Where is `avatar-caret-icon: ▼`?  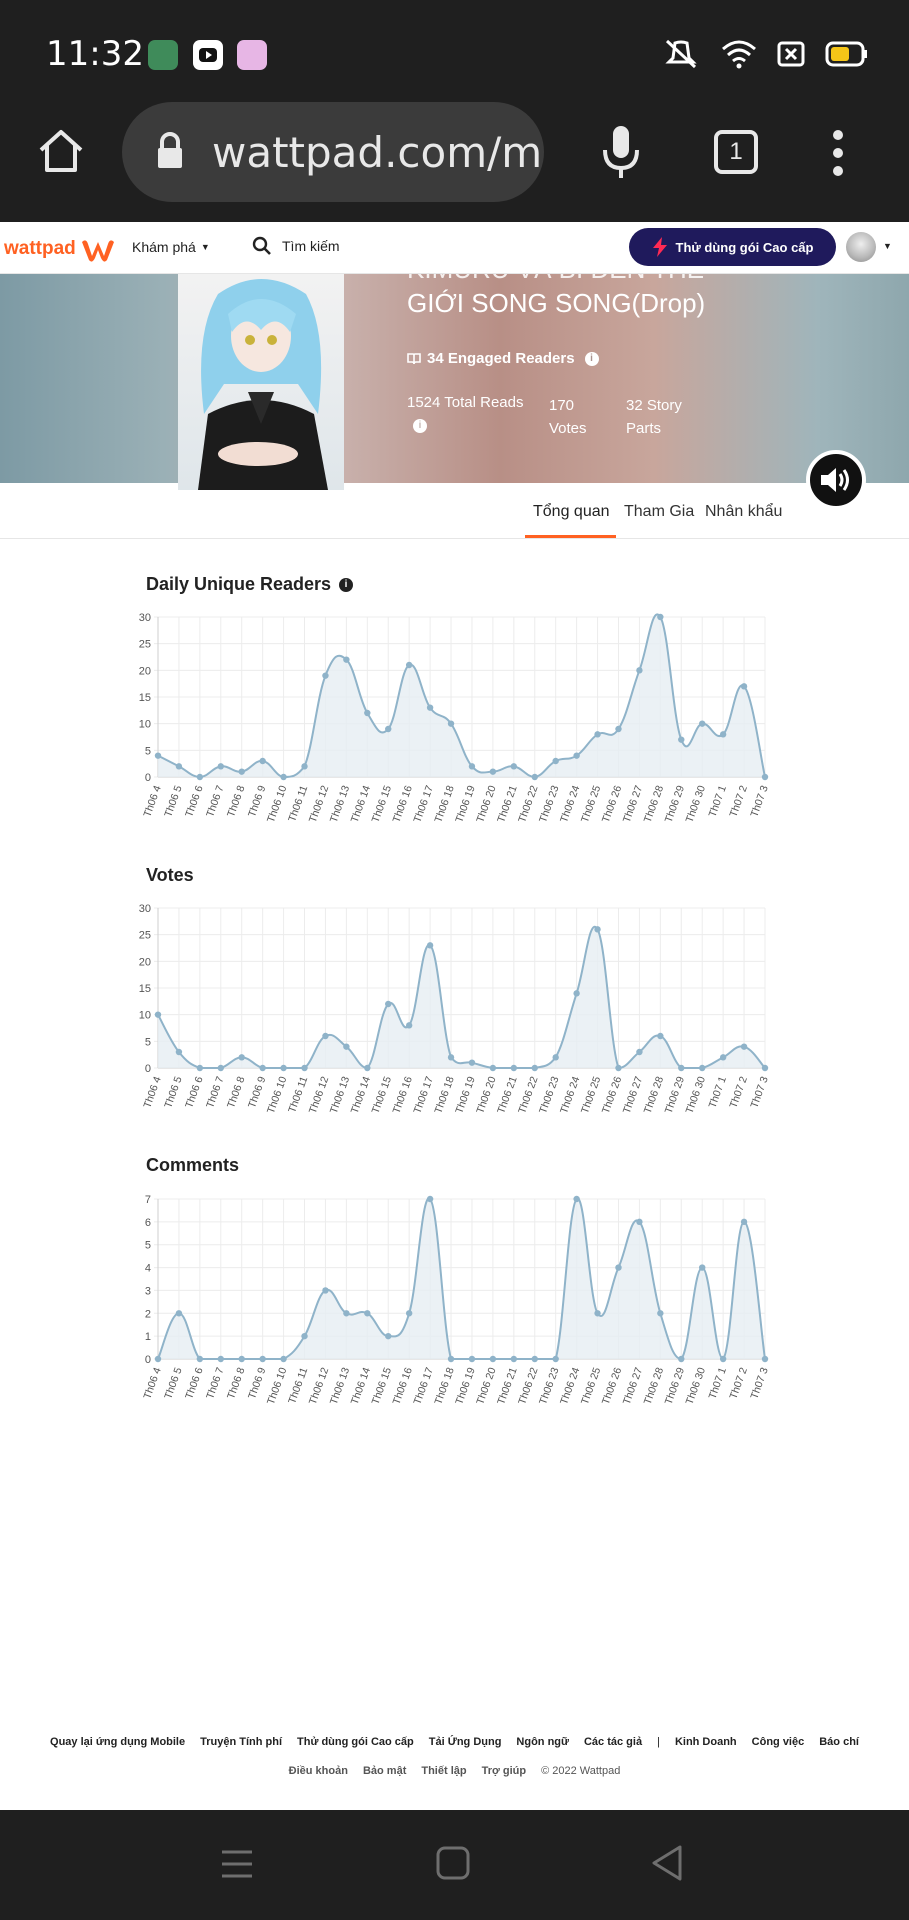
avatar-caret-icon: ▼ is located at coordinates (887, 246).